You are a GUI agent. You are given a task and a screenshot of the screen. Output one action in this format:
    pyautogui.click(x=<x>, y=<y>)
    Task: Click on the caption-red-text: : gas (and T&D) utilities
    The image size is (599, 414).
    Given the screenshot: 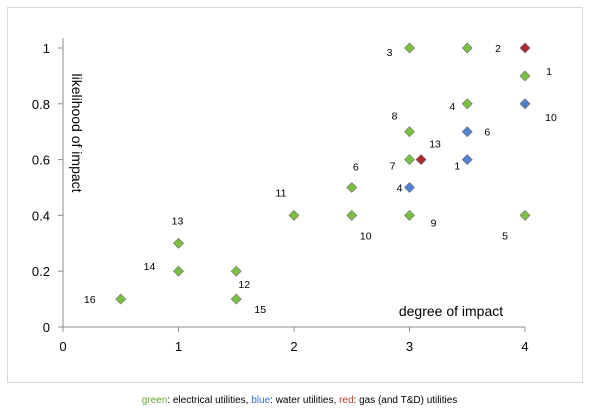 What is the action you would take?
    pyautogui.click(x=405, y=400)
    